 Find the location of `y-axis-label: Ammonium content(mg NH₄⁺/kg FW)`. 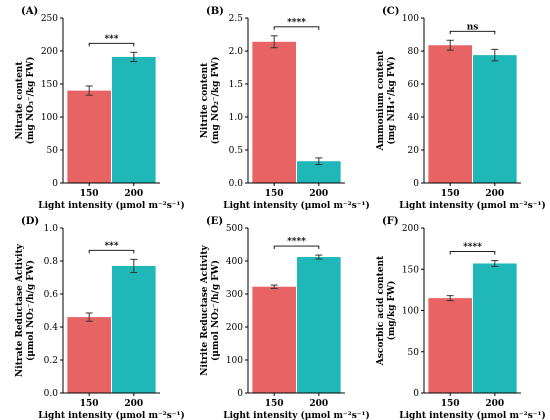

y-axis-label: Ammonium content(mg NH₄⁺/kg FW) is located at coordinates (386, 101).